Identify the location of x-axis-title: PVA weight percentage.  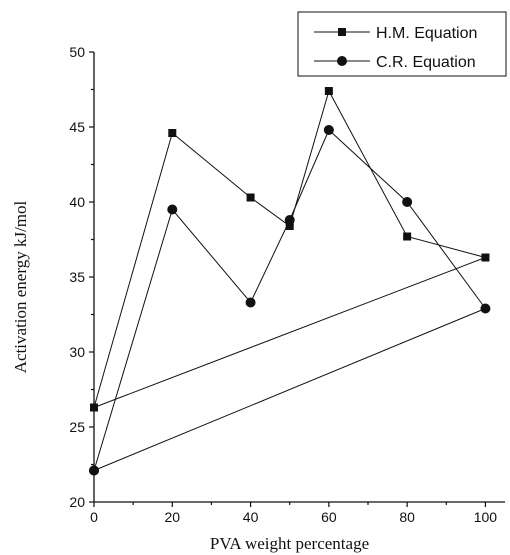
(289, 543).